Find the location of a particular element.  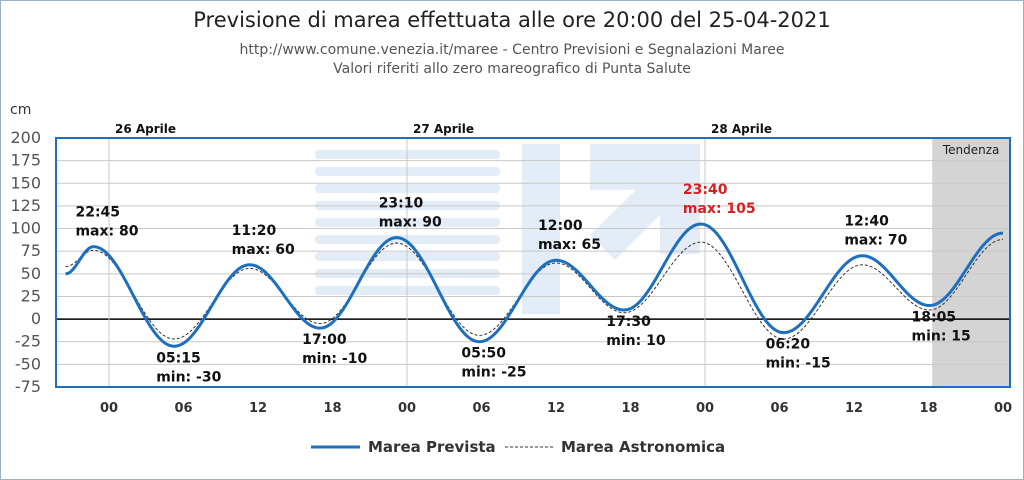

y-tick-label: 150 is located at coordinates (25, 182).